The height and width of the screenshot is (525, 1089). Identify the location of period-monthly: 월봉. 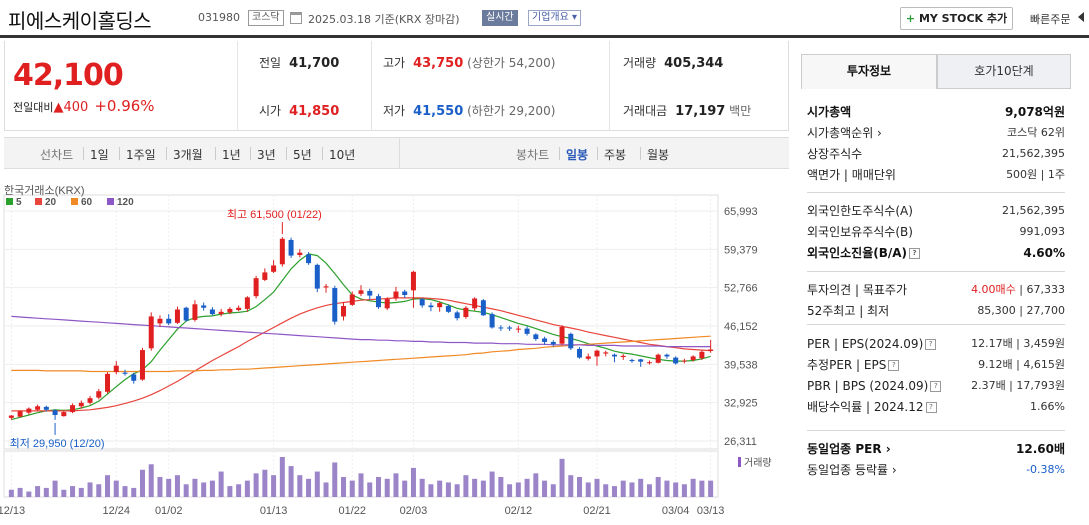
(658, 155).